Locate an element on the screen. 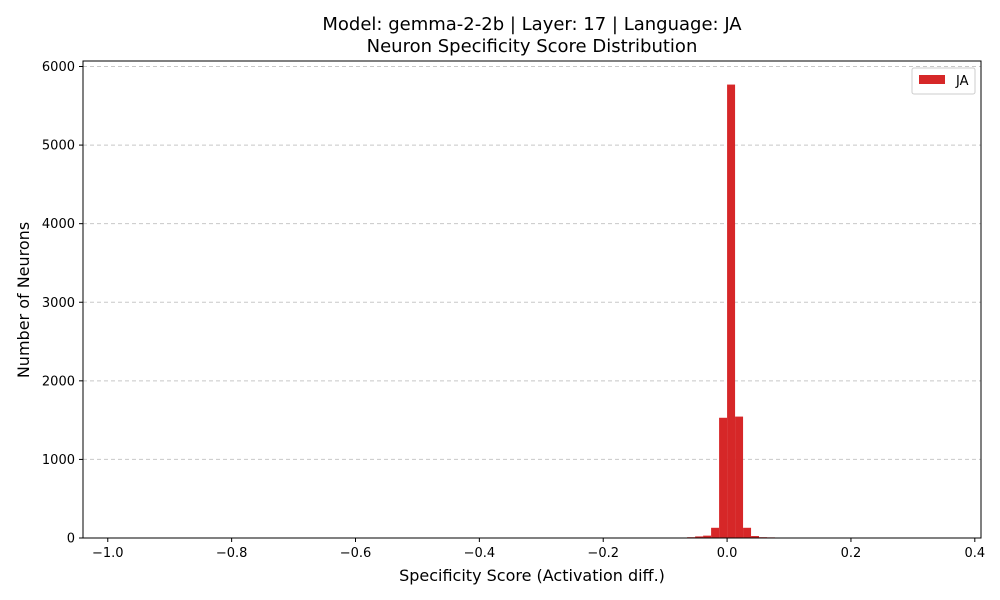  x-axis-ticks: −1.0 −0.8 −0.6 −0.4 −0.2 0.0 0.2 0.4 is located at coordinates (538, 549).